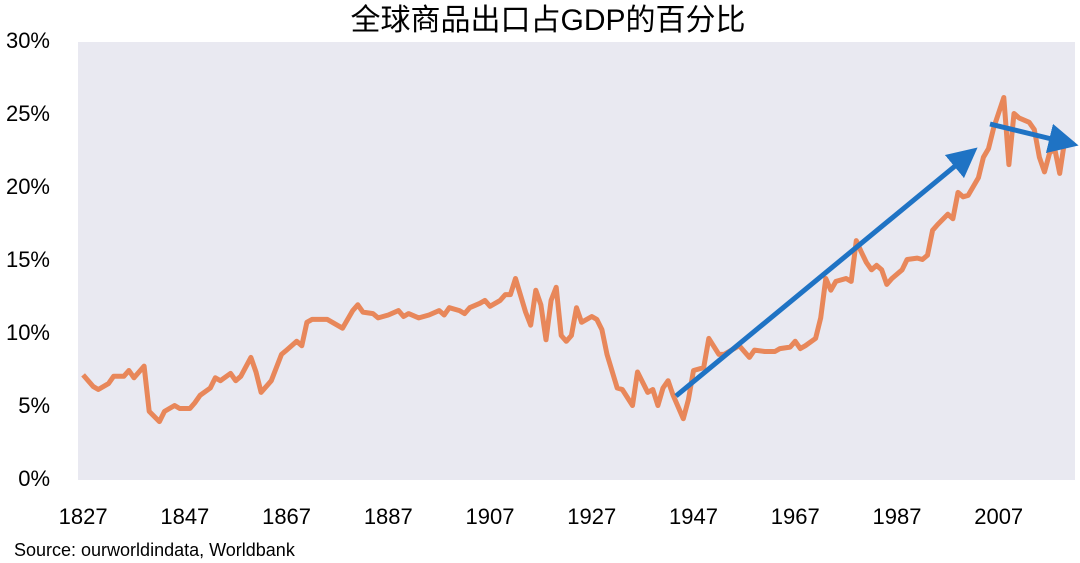  Describe the element at coordinates (28, 186) in the screenshot. I see `y-tick-label: 20%` at that location.